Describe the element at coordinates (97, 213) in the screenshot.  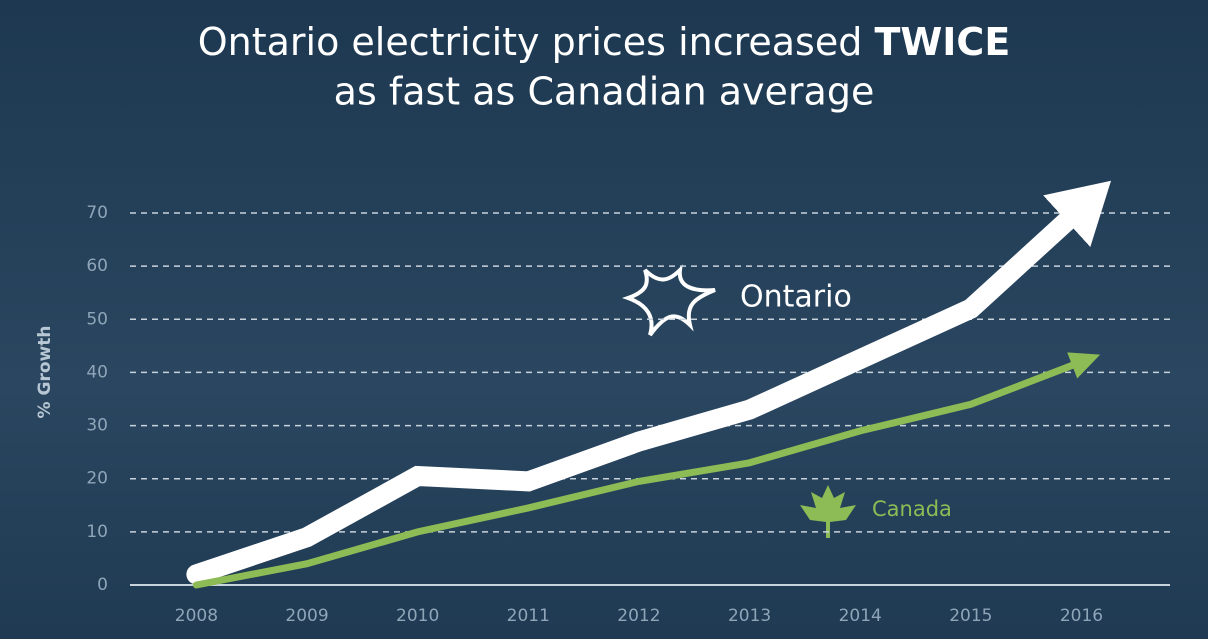
I see `y-tick-label: 70` at that location.